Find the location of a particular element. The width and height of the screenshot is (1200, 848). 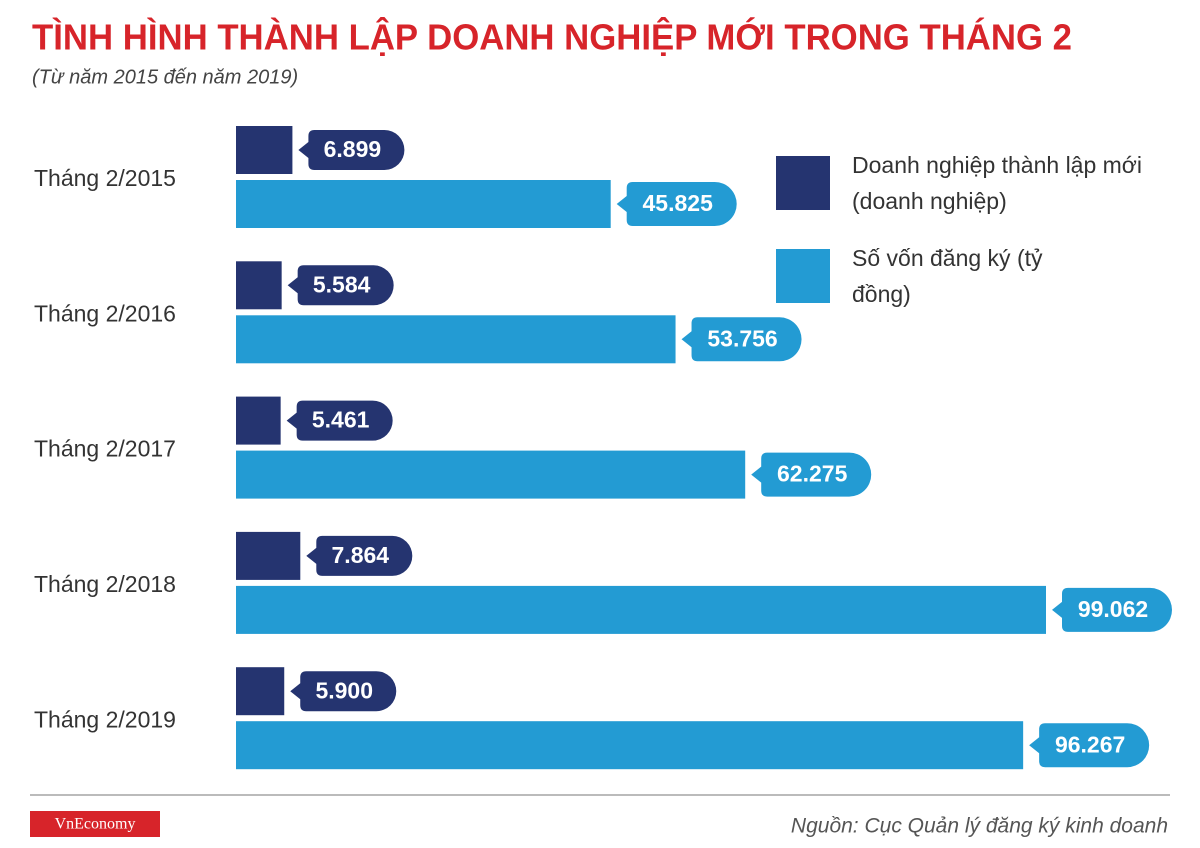

category-label: Tháng 2/2019 is located at coordinates (105, 719).